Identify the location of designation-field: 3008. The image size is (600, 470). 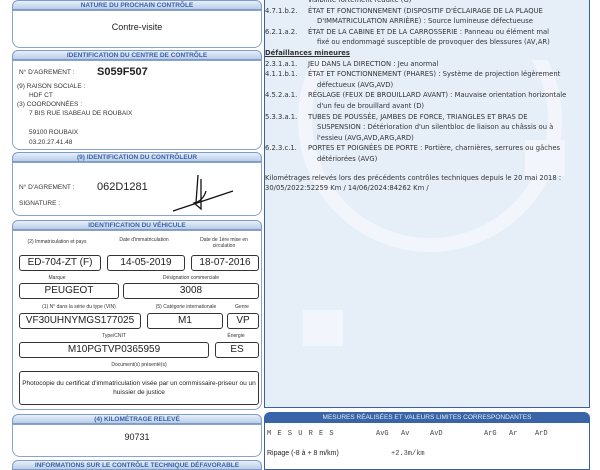
(191, 291).